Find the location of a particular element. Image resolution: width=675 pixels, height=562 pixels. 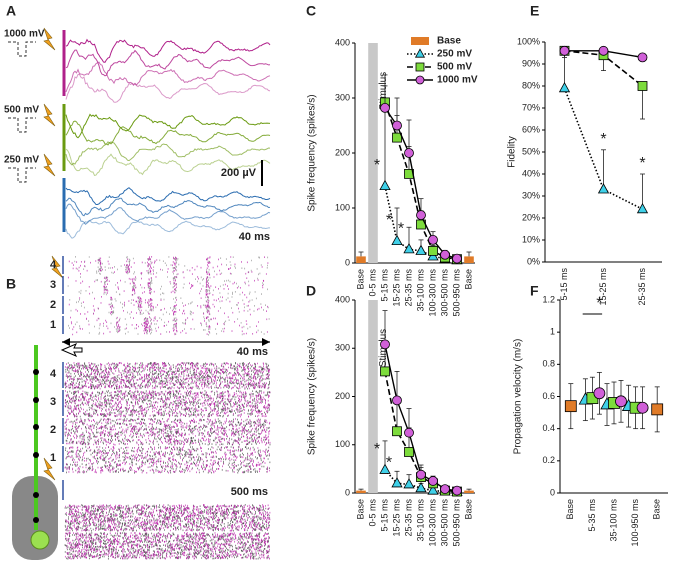

legend-swatch is located at coordinates (420, 41).